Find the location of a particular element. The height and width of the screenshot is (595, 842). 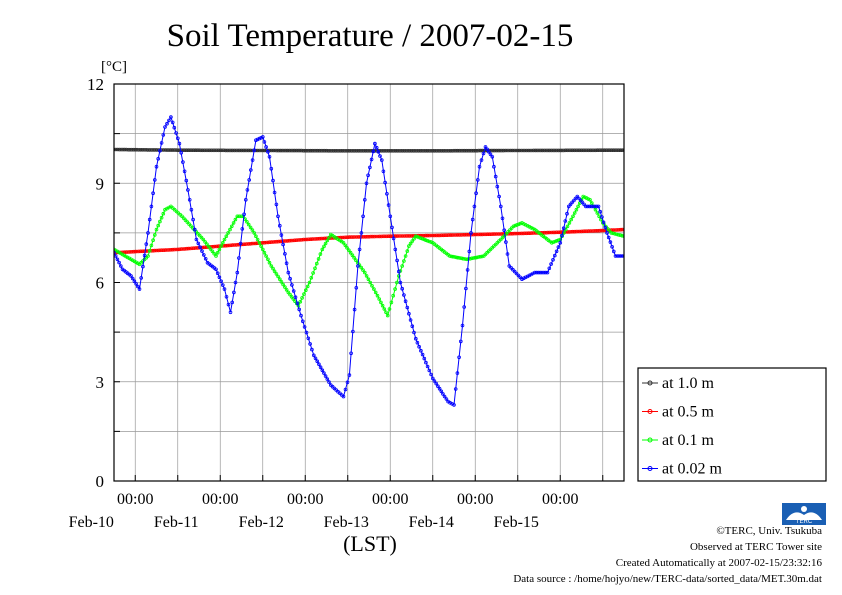

y-tick-label: 0 is located at coordinates (100, 481).